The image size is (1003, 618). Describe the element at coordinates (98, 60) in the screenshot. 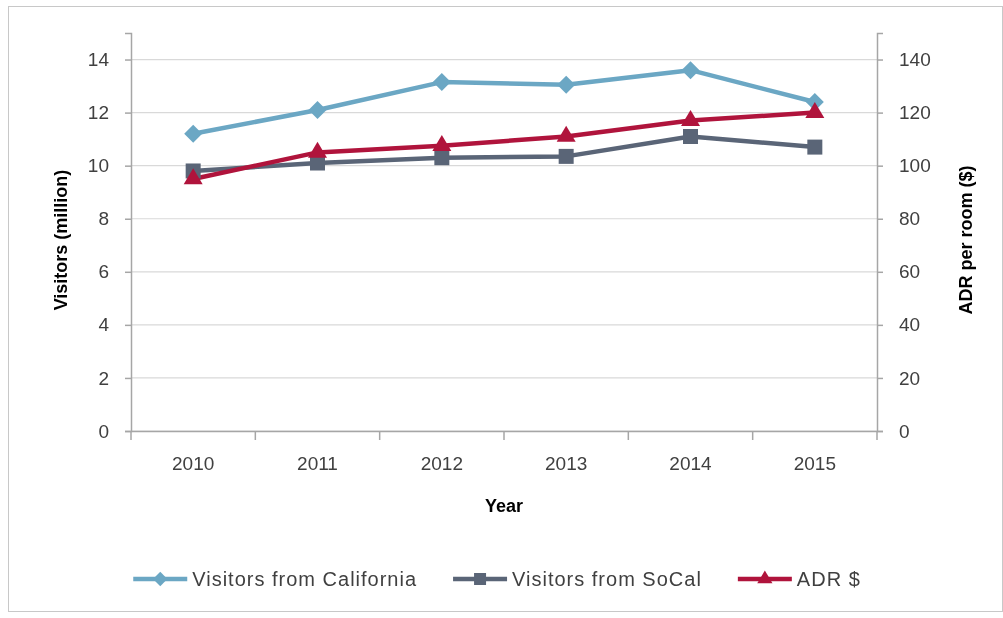

I see `y-tick-label: 14` at that location.